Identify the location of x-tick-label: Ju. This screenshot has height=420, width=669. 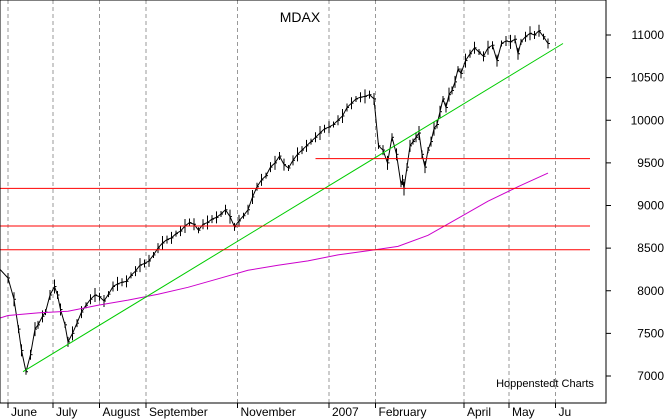
(565, 412).